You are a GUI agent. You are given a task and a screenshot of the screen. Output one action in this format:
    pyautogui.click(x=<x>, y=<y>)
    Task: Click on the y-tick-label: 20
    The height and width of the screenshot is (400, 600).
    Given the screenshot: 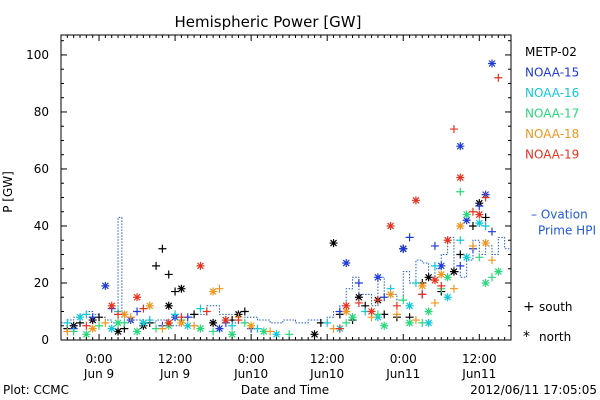 What is the action you would take?
    pyautogui.click(x=41, y=283)
    